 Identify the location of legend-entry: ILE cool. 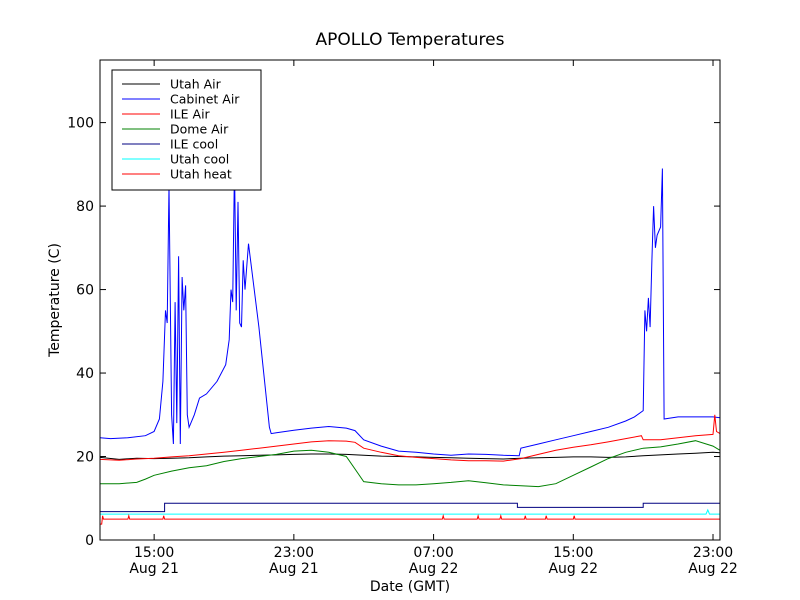
(194, 144).